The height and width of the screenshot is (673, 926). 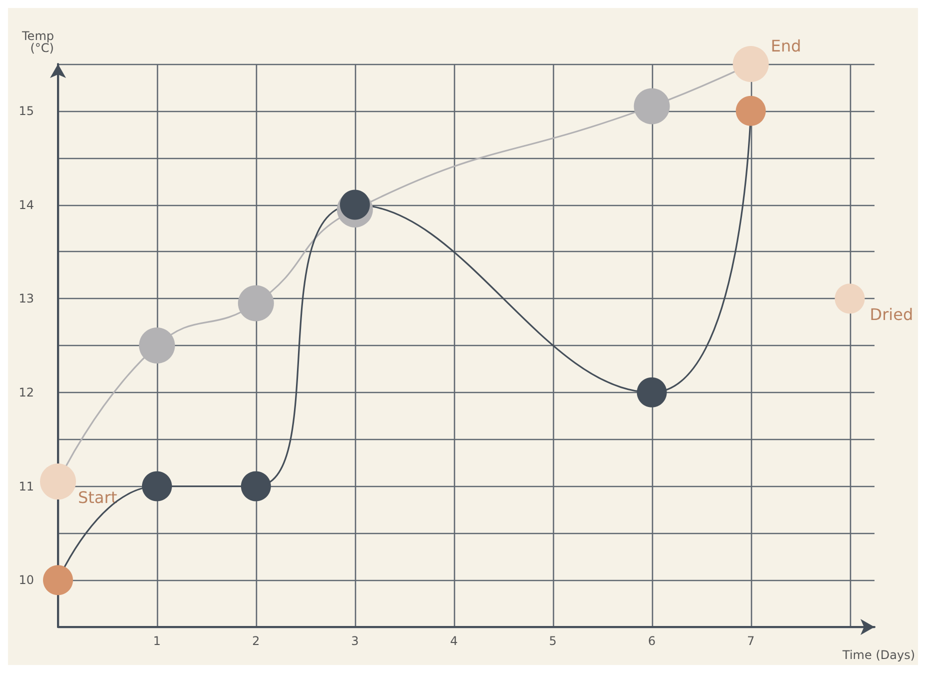 I want to click on x-tick-label: 7, so click(x=750, y=641).